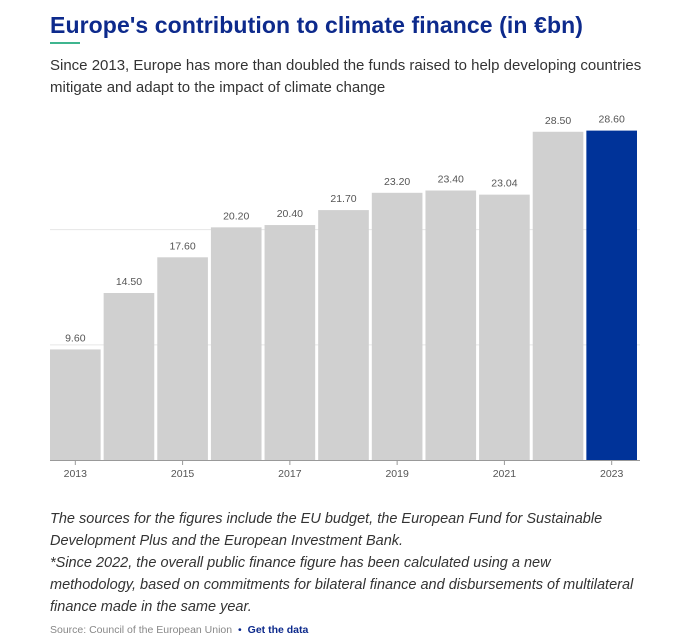 The image size is (689, 642). Describe the element at coordinates (451, 325) in the screenshot. I see `bar-2020` at that location.